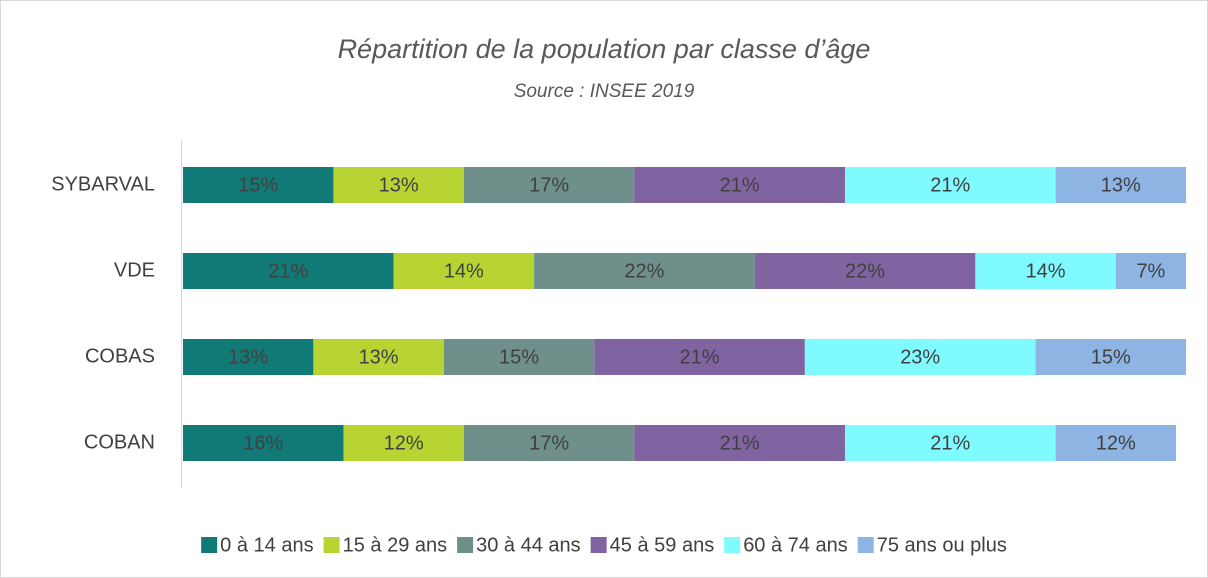 The width and height of the screenshot is (1208, 578). I want to click on legend-label: 75 ans ou plus, so click(942, 545).